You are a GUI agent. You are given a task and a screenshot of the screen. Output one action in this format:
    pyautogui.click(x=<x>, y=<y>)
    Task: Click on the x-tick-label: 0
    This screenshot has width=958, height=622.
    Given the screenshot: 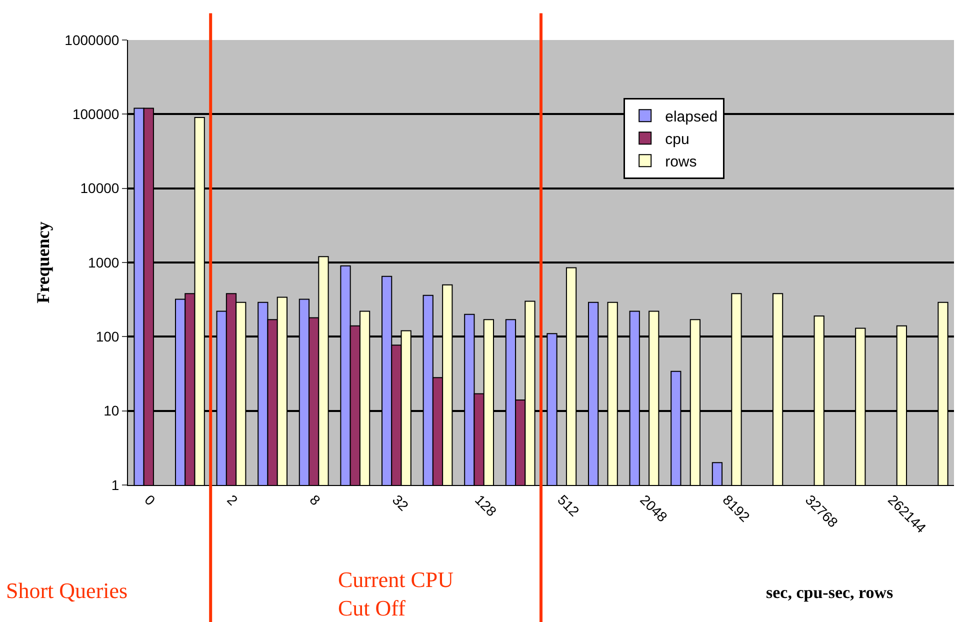 What is the action you would take?
    pyautogui.click(x=150, y=500)
    